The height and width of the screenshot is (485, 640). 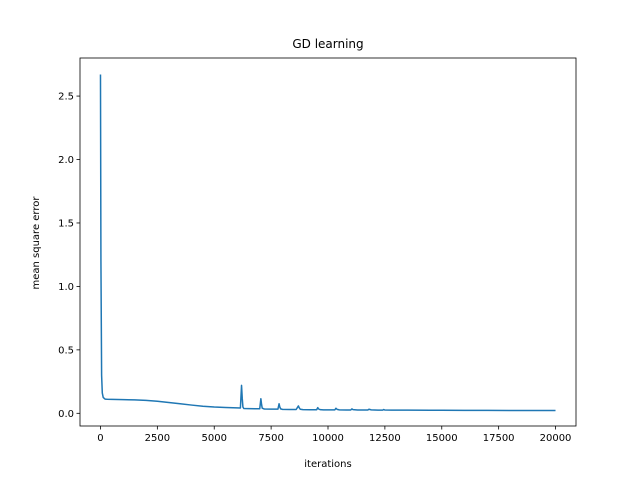 What do you see at coordinates (66, 414) in the screenshot?
I see `y-tick-label: 0.0` at bounding box center [66, 414].